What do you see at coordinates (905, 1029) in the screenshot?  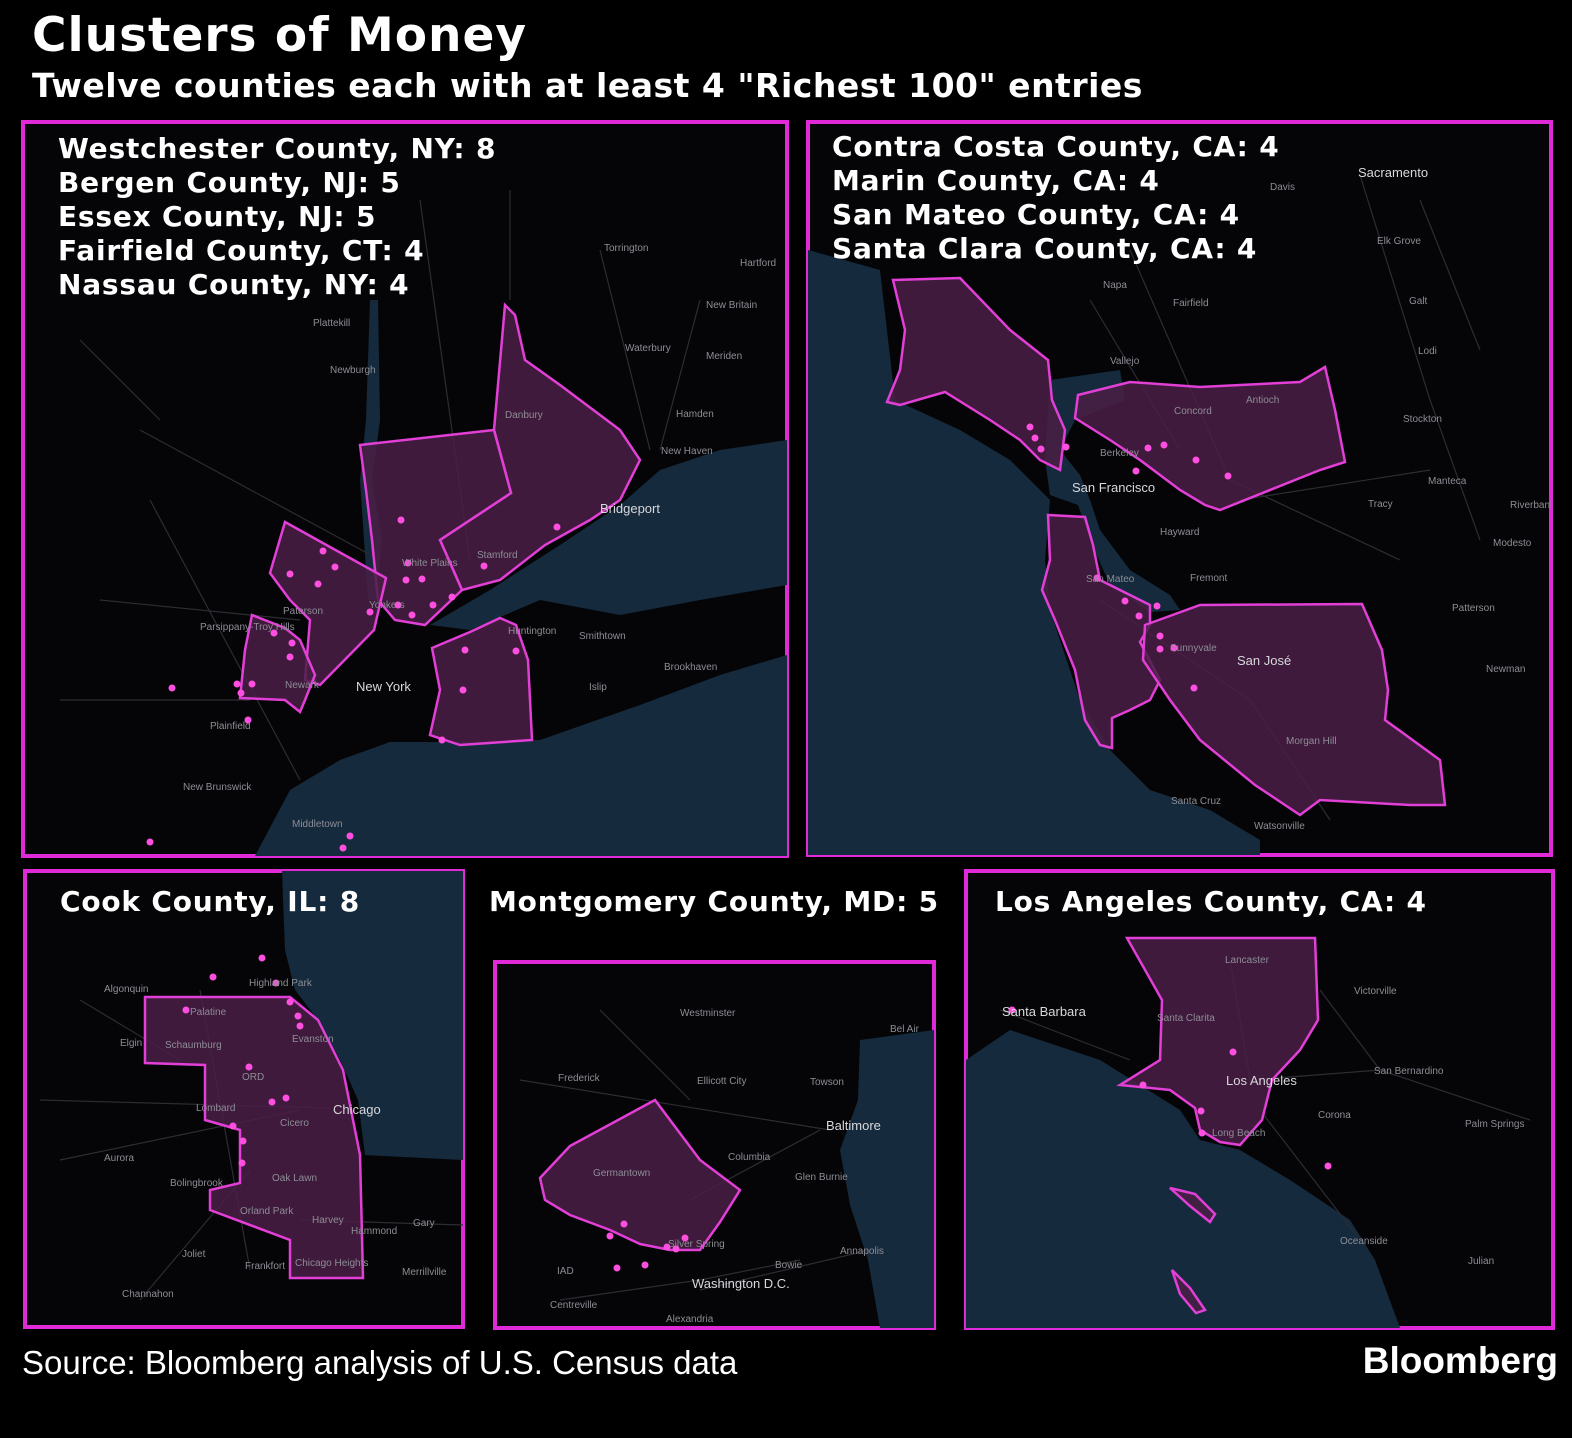 I see `city-label: Bel Air` at bounding box center [905, 1029].